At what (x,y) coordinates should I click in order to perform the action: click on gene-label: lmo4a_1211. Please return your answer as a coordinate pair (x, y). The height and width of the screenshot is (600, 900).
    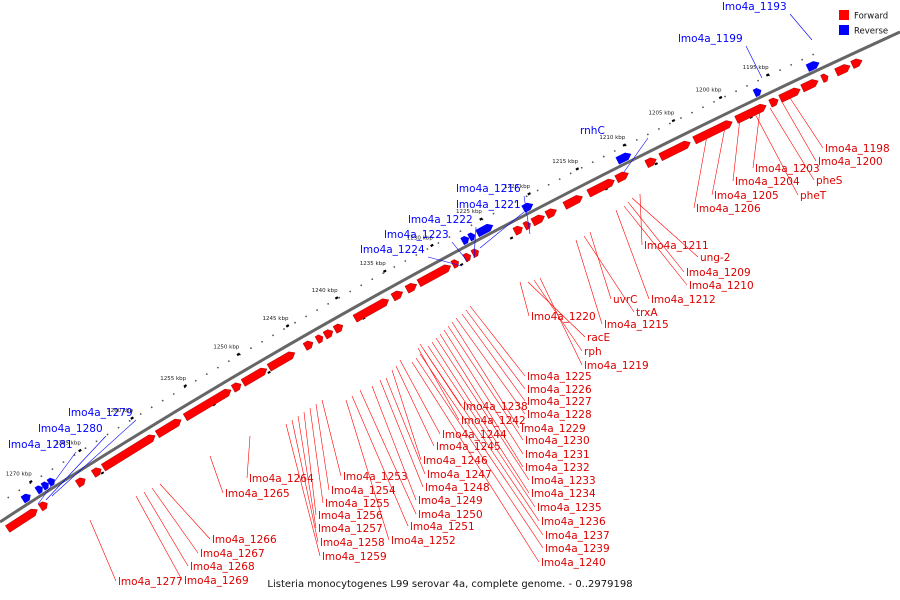
    Looking at the image, I should click on (676, 246).